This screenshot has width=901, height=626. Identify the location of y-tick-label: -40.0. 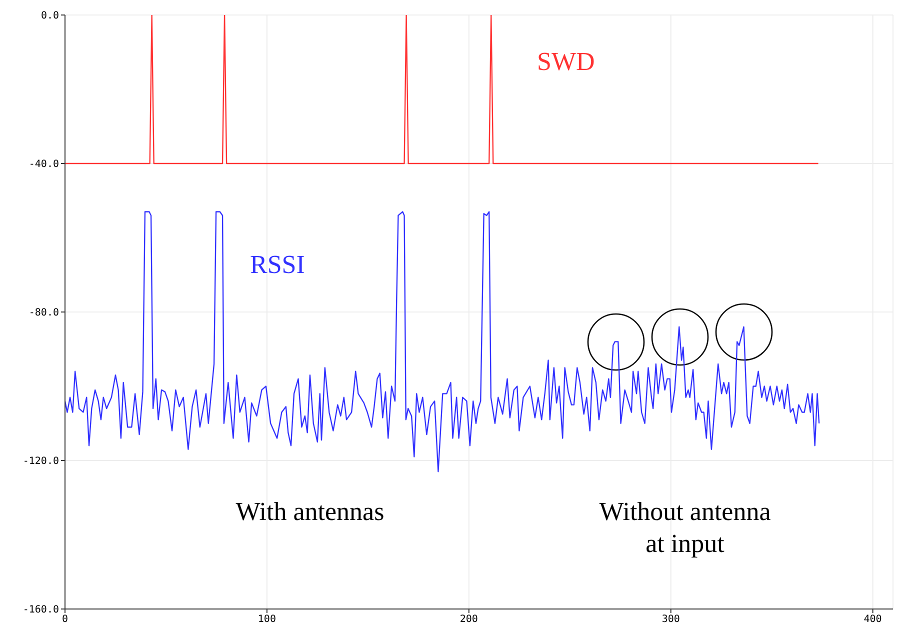
(43, 164).